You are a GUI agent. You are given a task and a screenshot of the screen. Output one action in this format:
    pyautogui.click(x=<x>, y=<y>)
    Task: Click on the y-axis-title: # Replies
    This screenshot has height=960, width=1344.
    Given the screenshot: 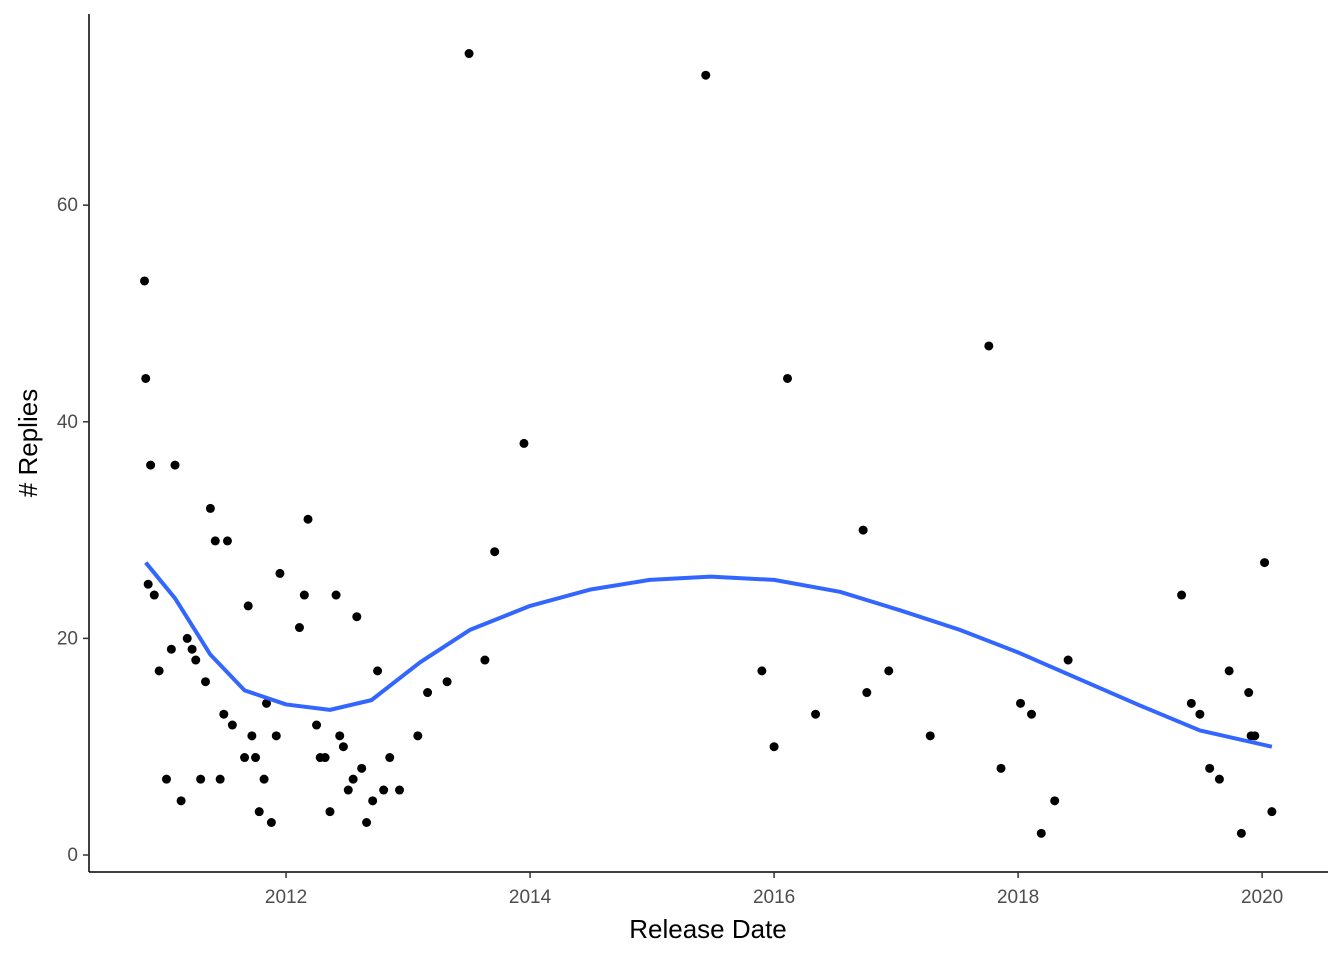 What is the action you would take?
    pyautogui.click(x=28, y=443)
    